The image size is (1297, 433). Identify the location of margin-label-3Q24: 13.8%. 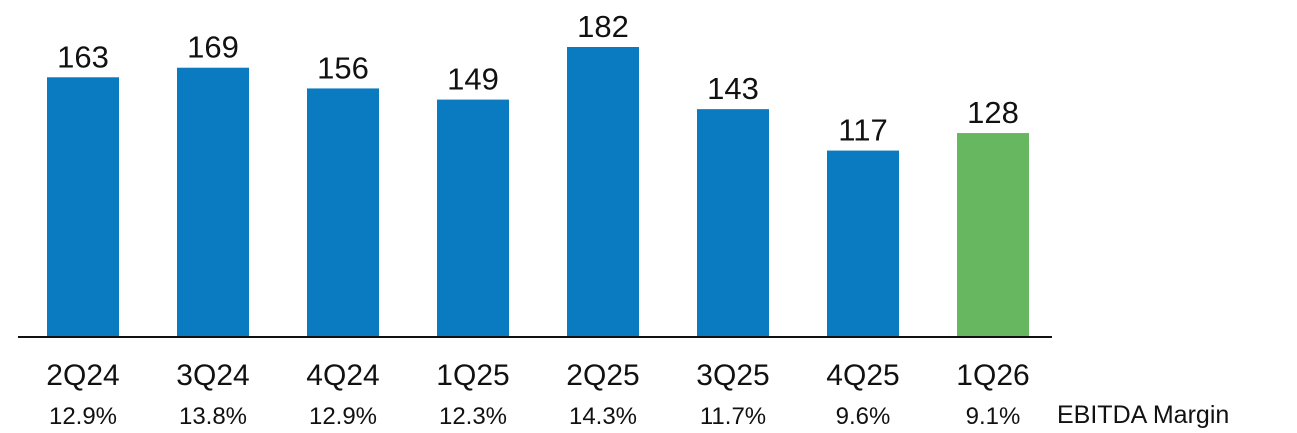
(213, 416).